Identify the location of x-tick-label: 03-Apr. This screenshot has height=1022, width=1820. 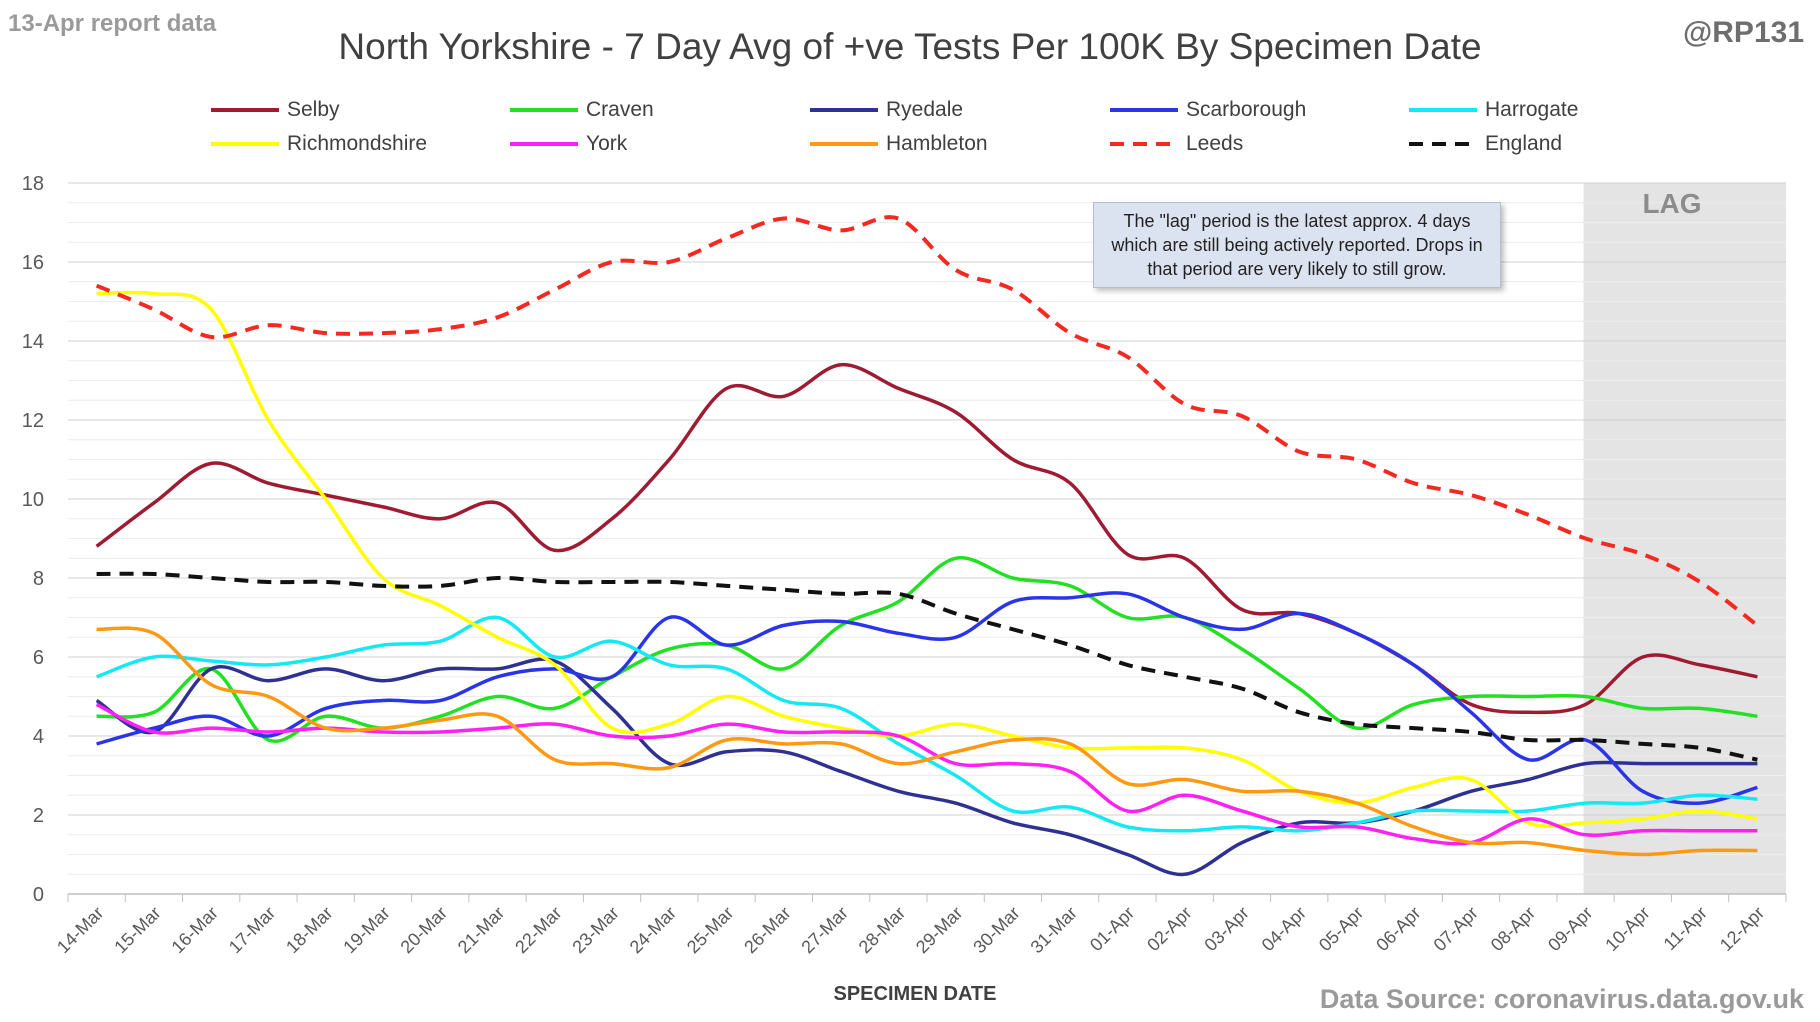
(1226, 929).